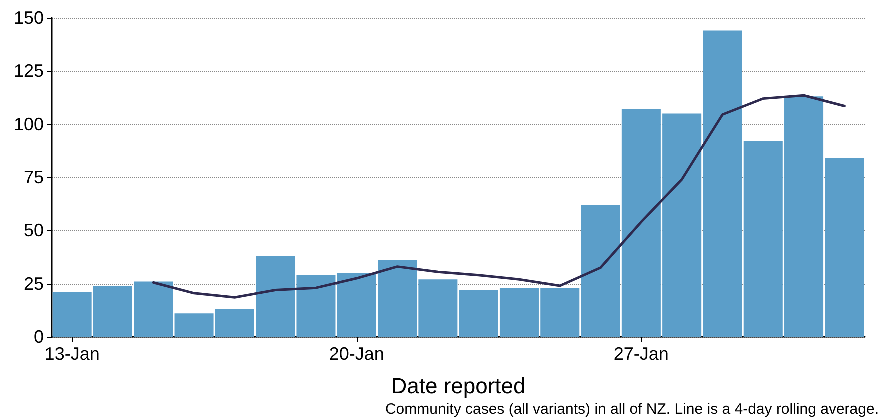 The image size is (883, 419). I want to click on y-tick-label: 0, so click(39, 337).